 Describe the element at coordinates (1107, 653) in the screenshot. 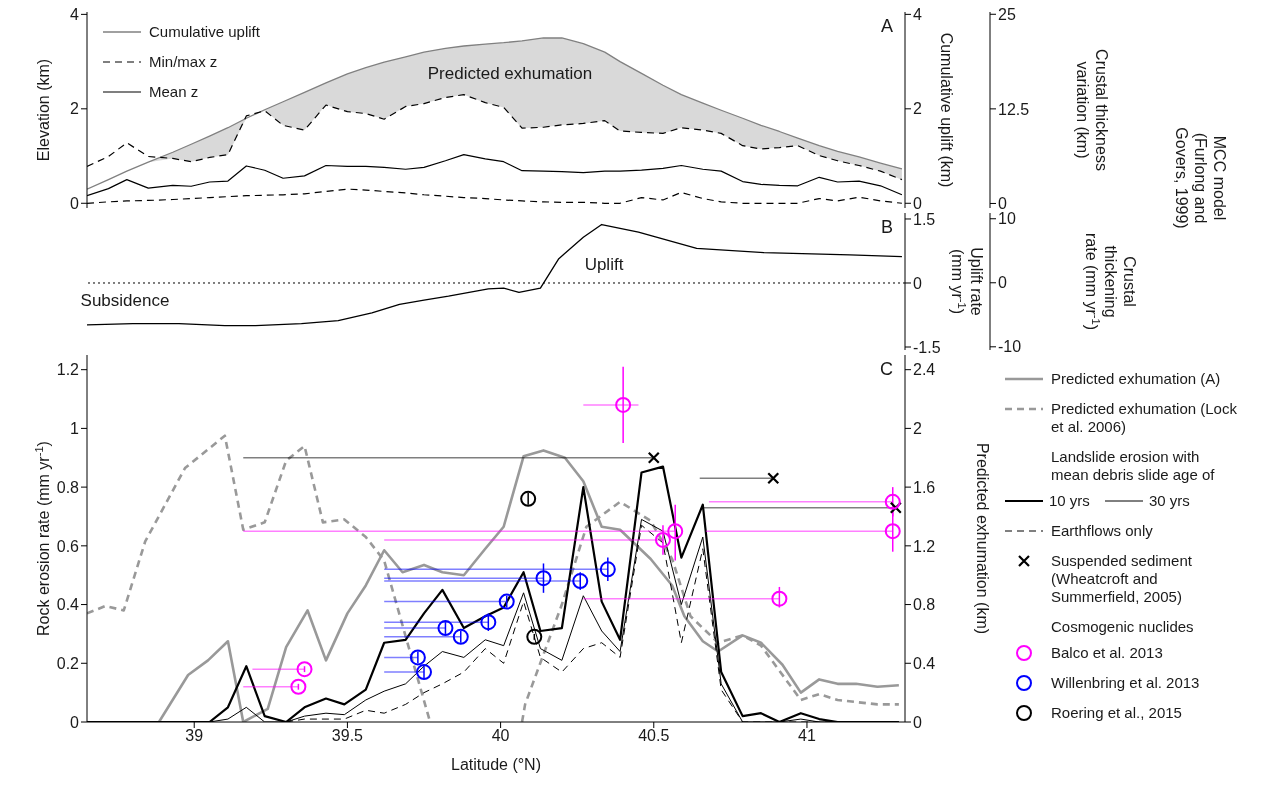

I see `legend-label: Balco et al. 2013` at that location.